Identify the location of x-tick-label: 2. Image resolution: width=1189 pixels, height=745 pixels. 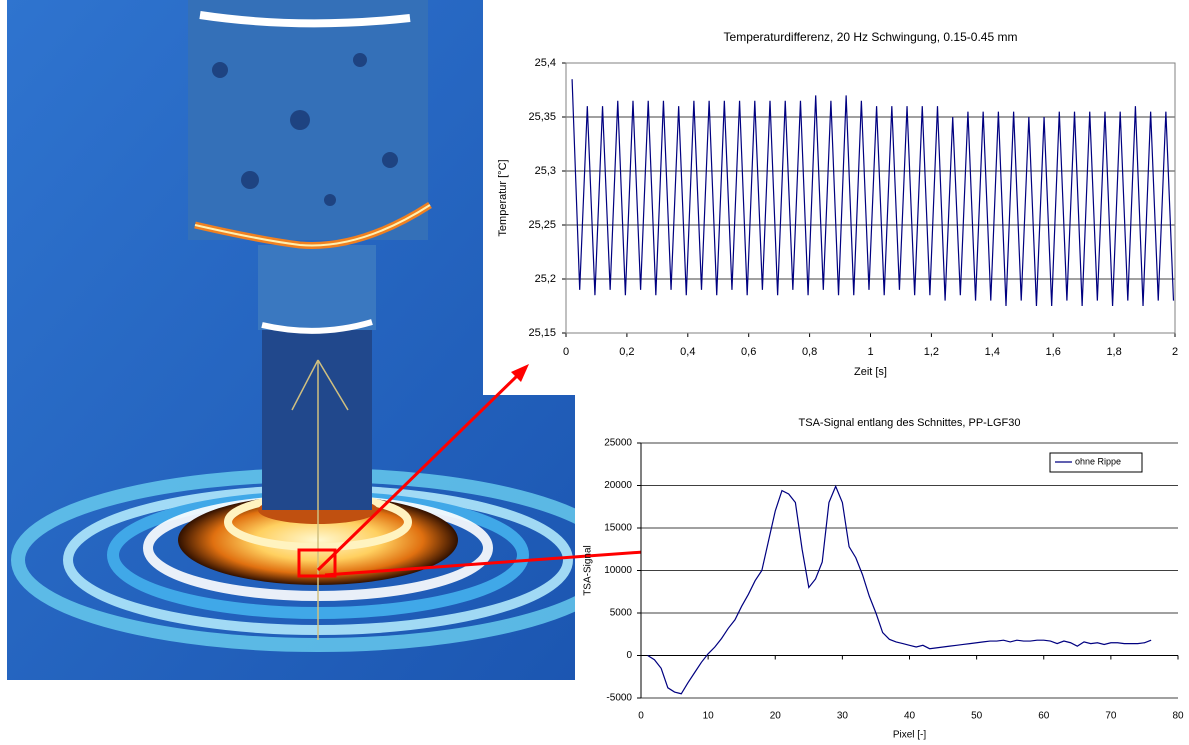
(1175, 352).